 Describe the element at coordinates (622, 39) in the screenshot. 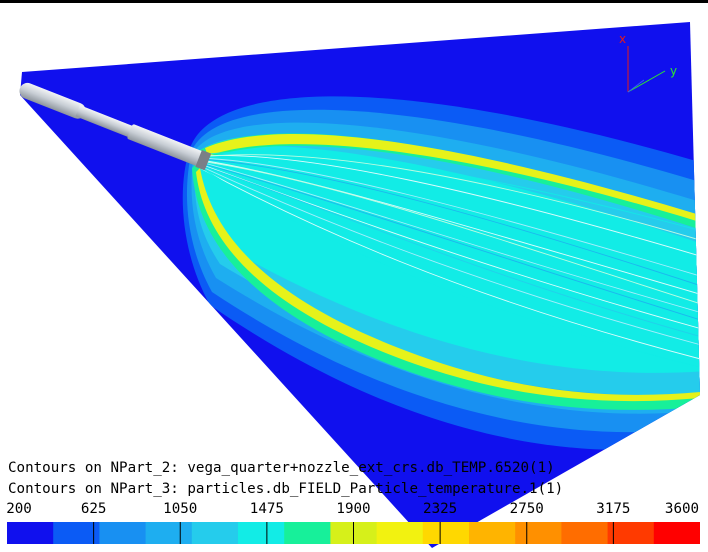

I see `triad-x-label: x` at that location.